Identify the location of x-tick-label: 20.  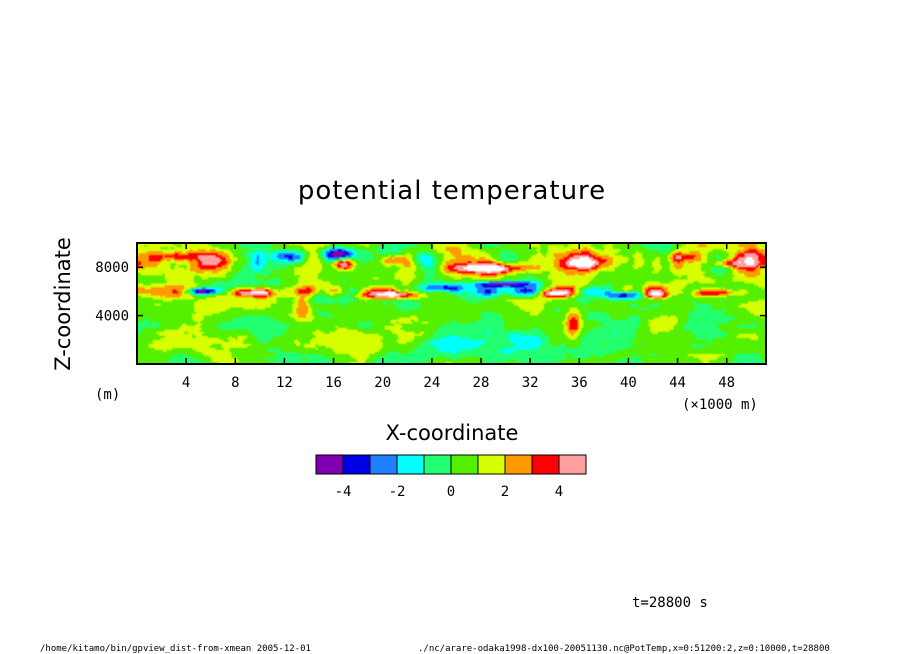
(382, 383).